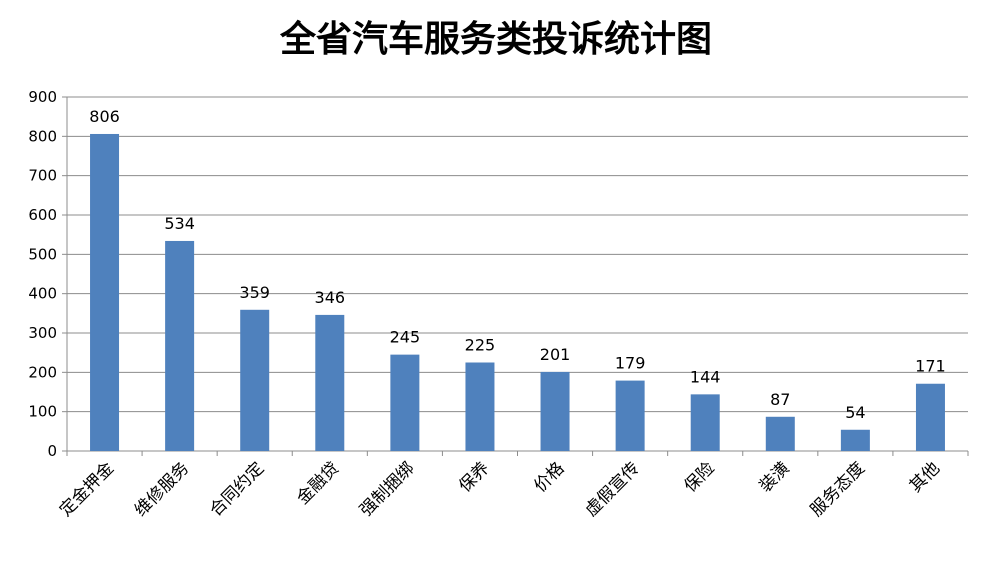 This screenshot has width=992, height=566. I want to click on y-tick-label: 400, so click(42, 294).